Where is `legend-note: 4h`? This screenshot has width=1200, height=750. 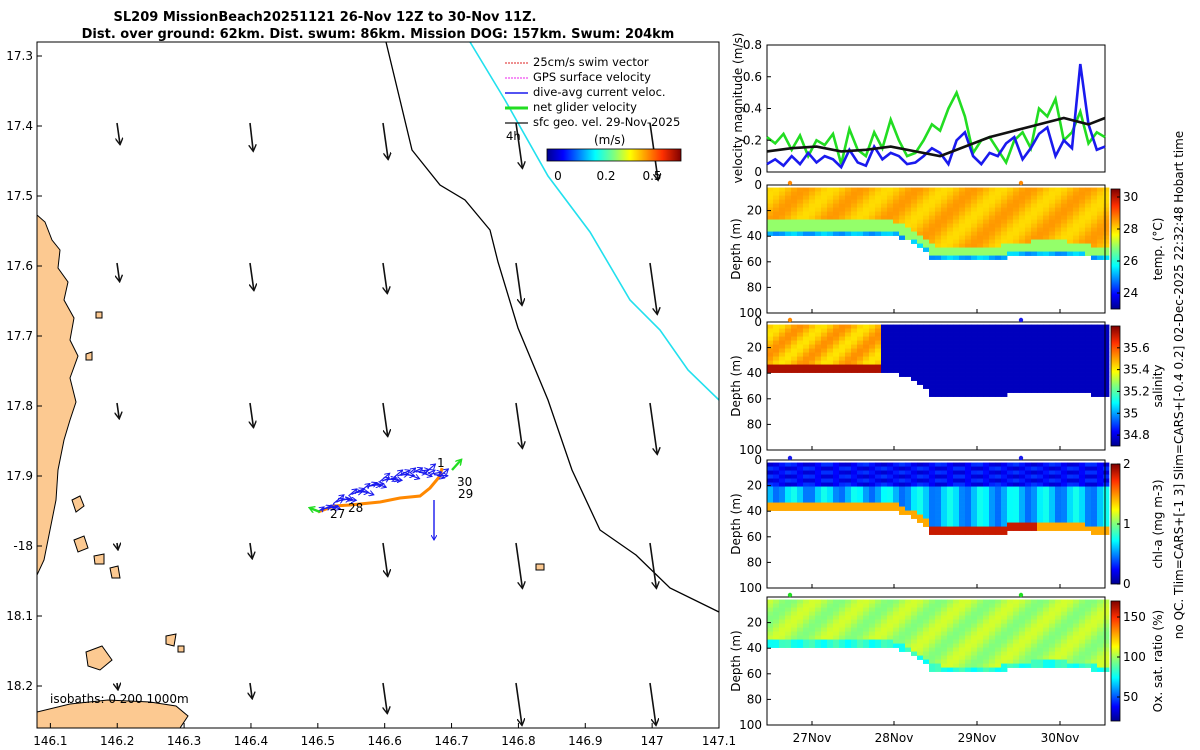
legend-note: 4h is located at coordinates (513, 136).